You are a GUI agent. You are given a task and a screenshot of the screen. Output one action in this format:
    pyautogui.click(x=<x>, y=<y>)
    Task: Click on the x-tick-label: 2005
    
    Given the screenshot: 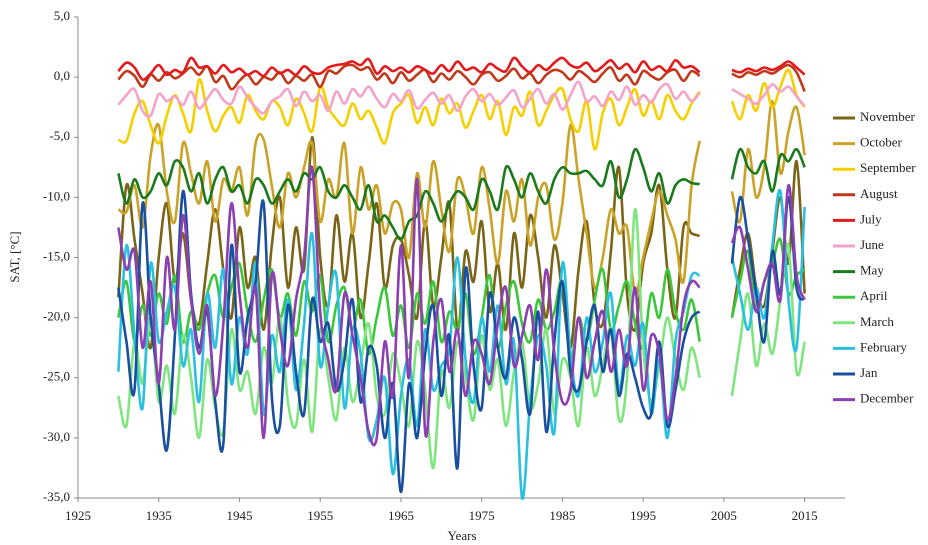 What is the action you would take?
    pyautogui.click(x=724, y=515)
    